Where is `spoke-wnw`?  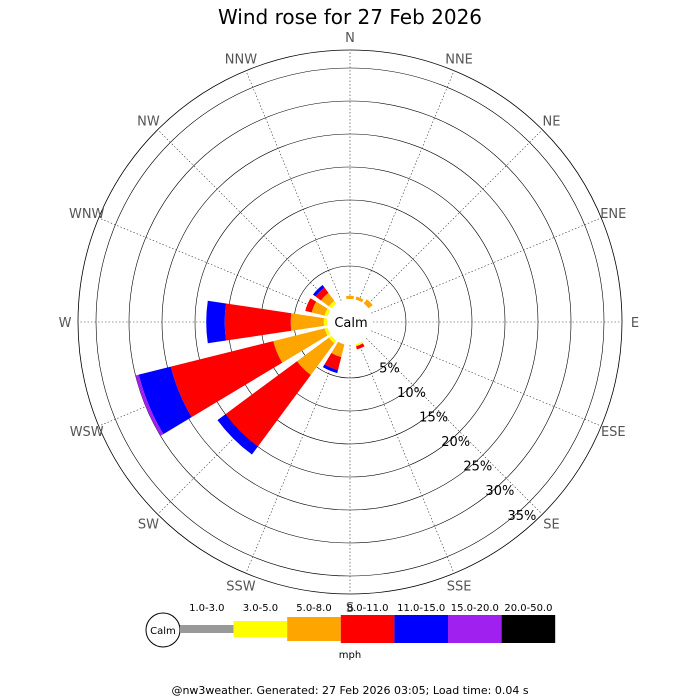
spoke-wnw is located at coordinates (213, 265).